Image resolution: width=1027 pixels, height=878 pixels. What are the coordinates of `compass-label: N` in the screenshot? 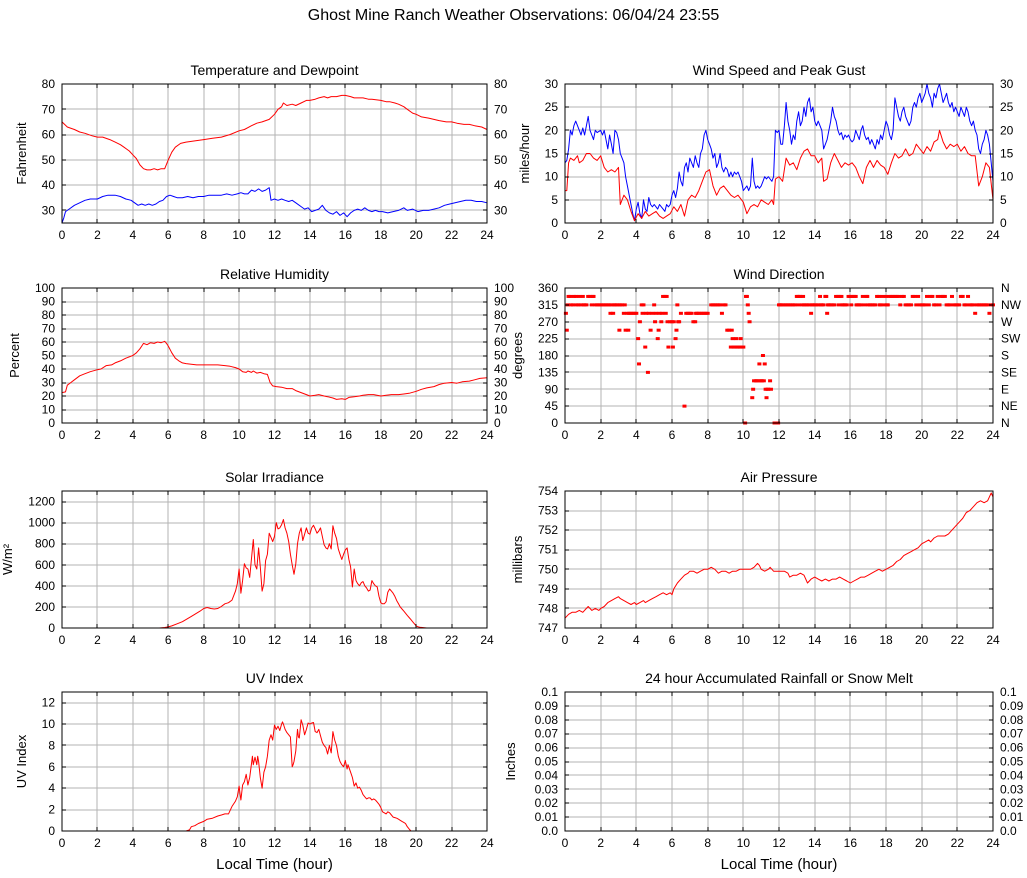 It's located at (1005, 288).